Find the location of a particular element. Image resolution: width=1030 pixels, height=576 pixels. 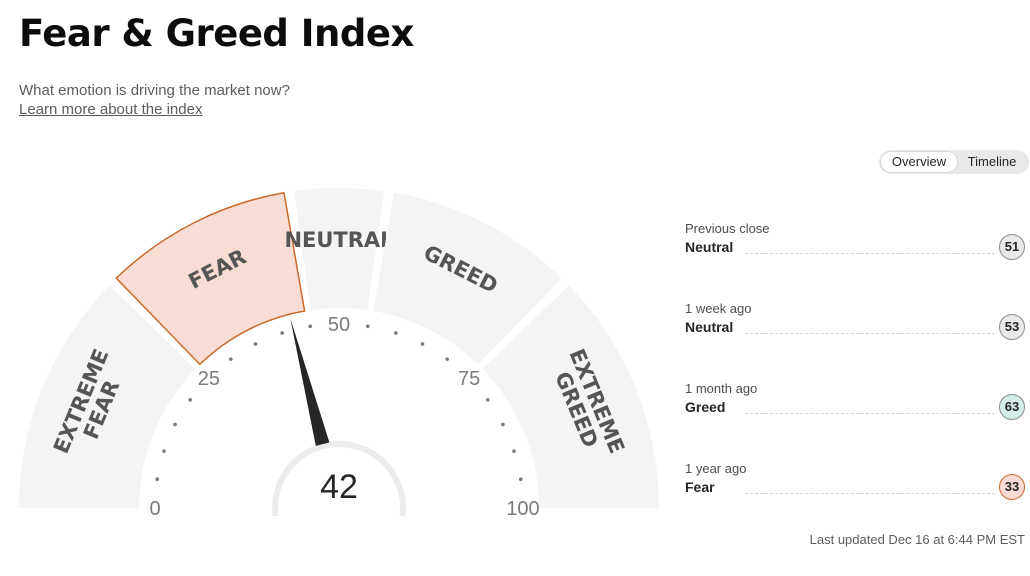

history-rating: Greed is located at coordinates (705, 407).